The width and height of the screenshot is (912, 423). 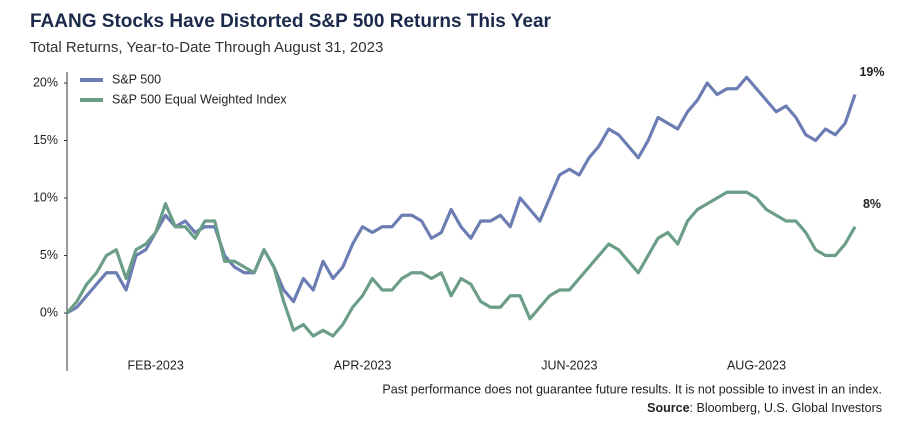 What do you see at coordinates (872, 204) in the screenshot?
I see `end-label: 8%` at bounding box center [872, 204].